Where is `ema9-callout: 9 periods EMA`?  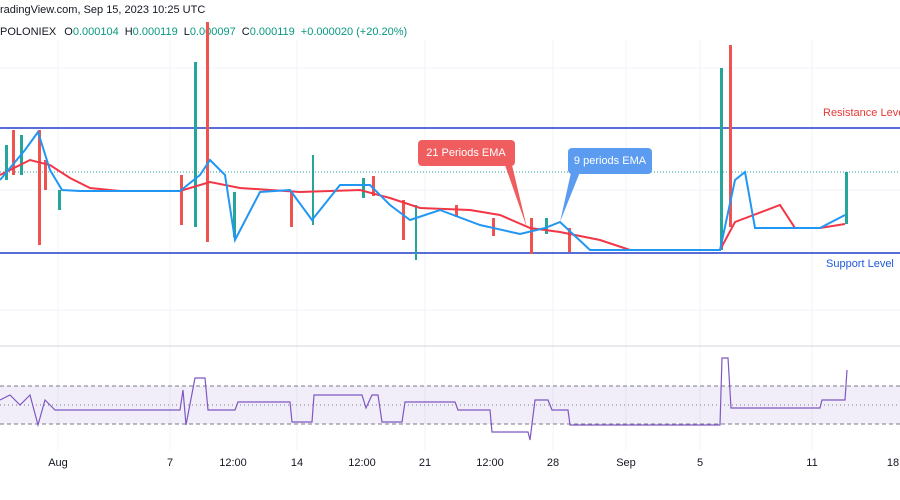 ema9-callout: 9 periods EMA is located at coordinates (606, 185).